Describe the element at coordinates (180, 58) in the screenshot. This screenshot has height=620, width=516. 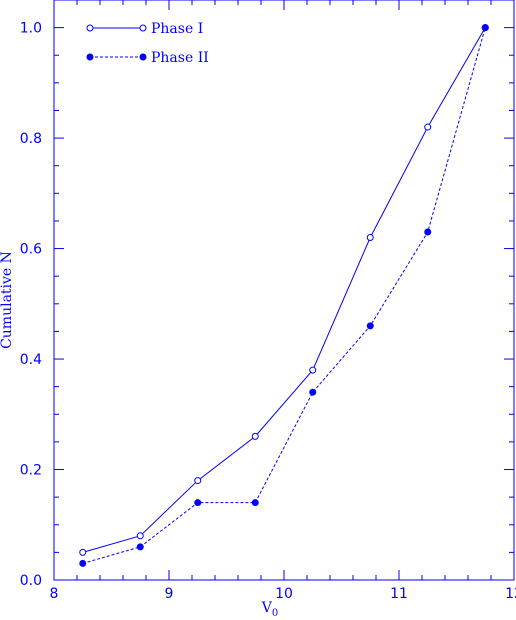
I see `legend-label: Phase II` at that location.